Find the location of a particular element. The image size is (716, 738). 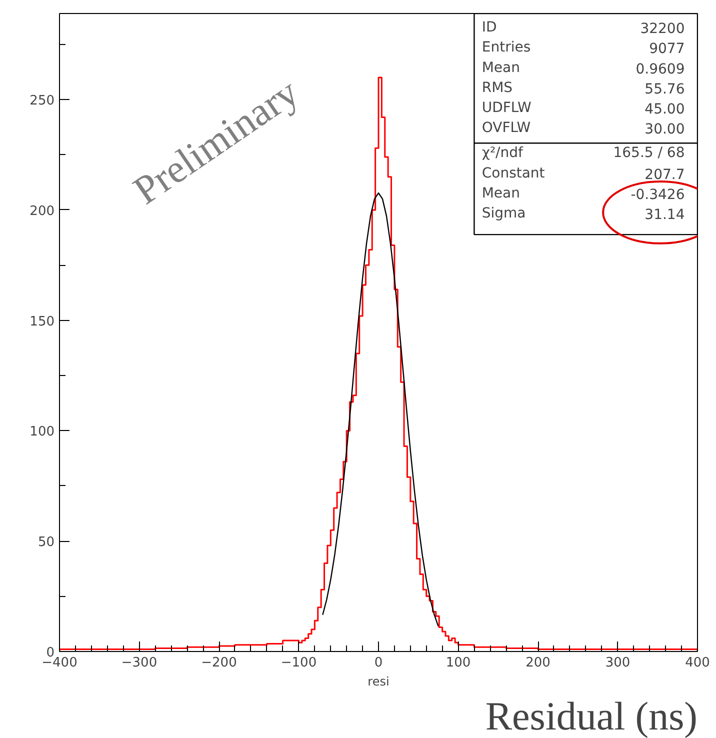

x-tick-label: −100 is located at coordinates (298, 663).